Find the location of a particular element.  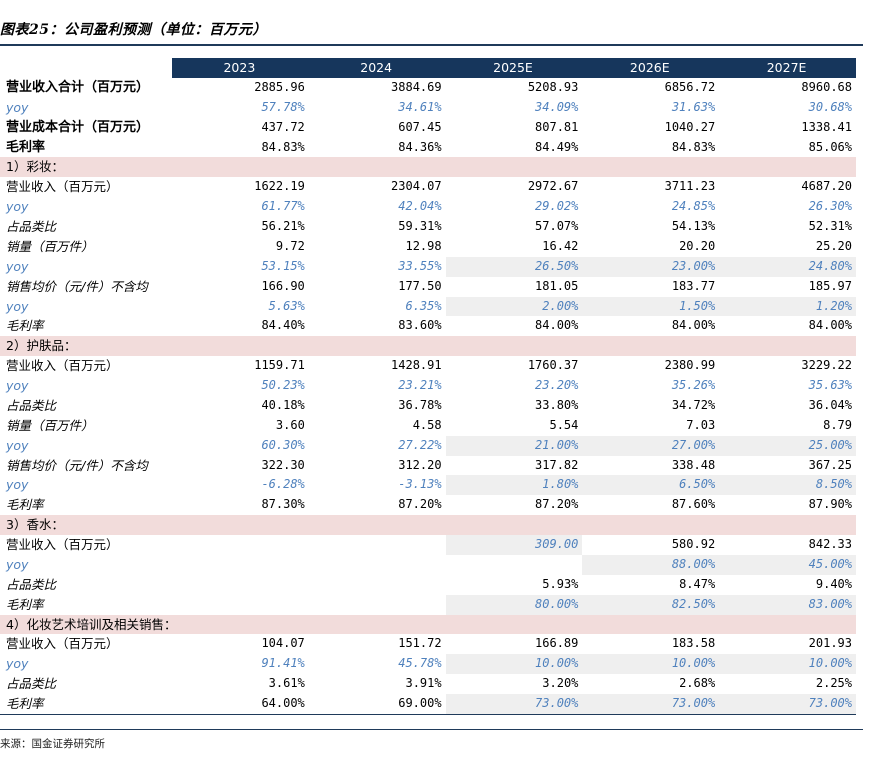

table-row: yoy 88.00% 45.00% is located at coordinates (428, 564).